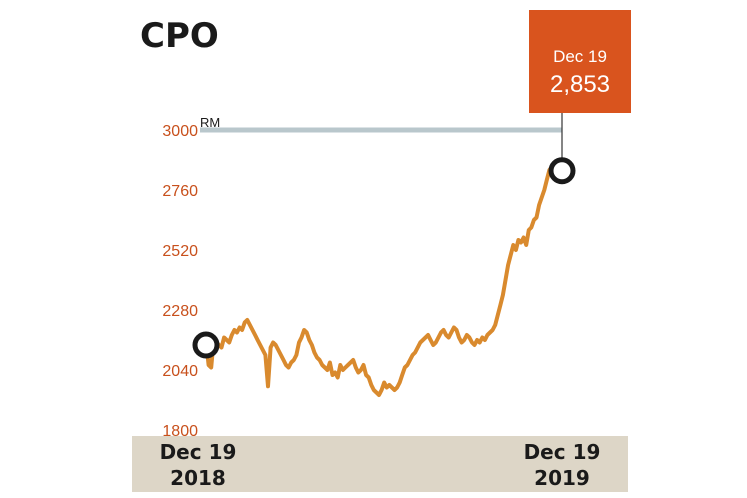  I want to click on x-tick-label: 2019, so click(562, 478).